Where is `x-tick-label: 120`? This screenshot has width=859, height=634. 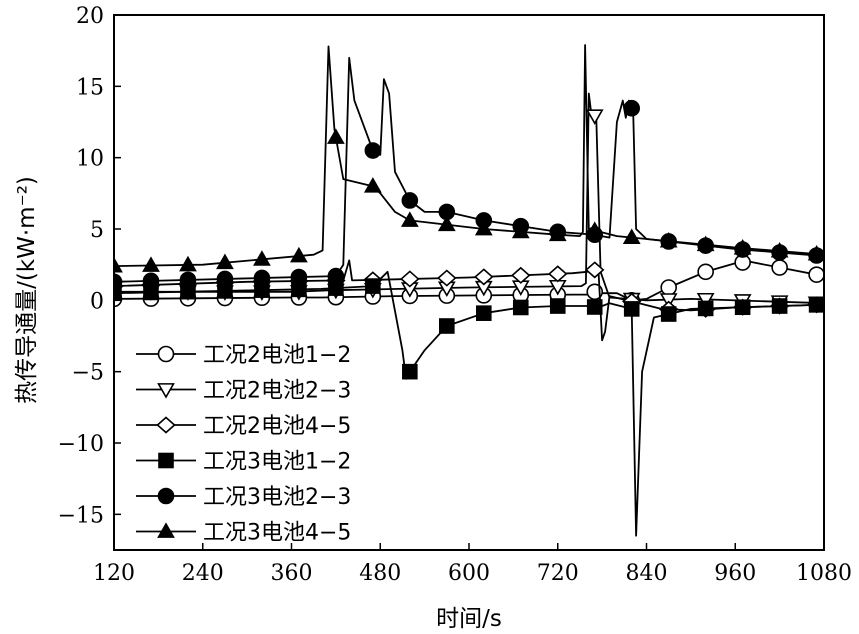 x-tick-label: 120 is located at coordinates (114, 573).